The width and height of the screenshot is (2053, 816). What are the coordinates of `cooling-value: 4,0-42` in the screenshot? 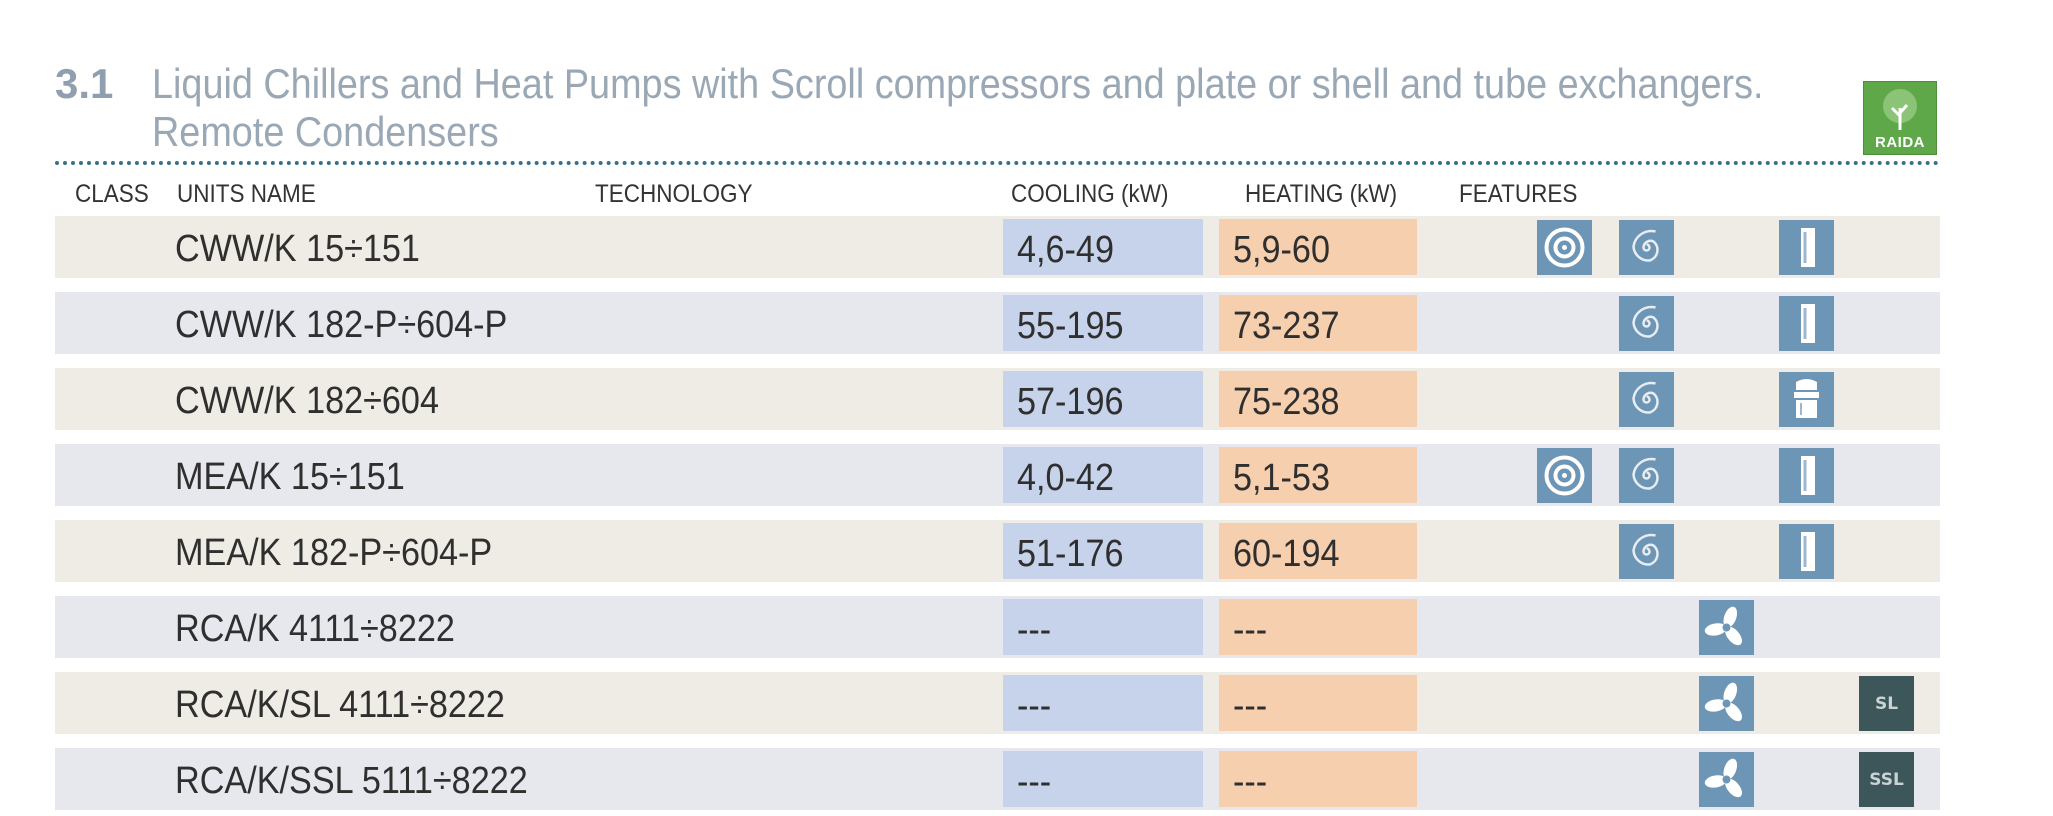 It's located at (1065, 478).